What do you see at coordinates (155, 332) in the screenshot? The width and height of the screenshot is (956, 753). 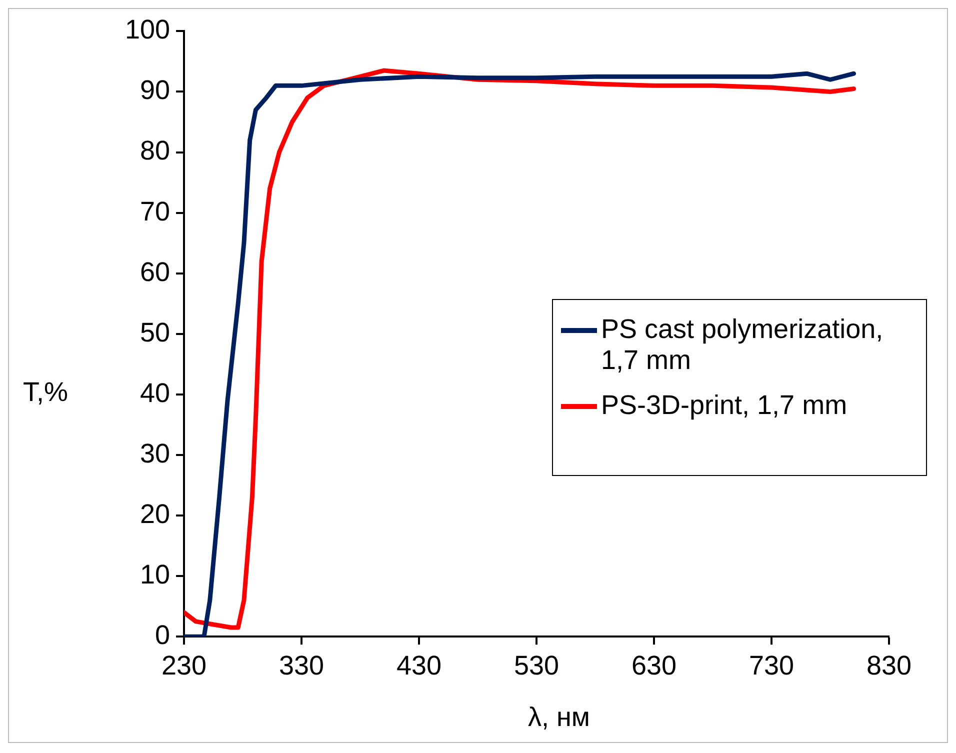 I see `y-tick-label: 50` at bounding box center [155, 332].